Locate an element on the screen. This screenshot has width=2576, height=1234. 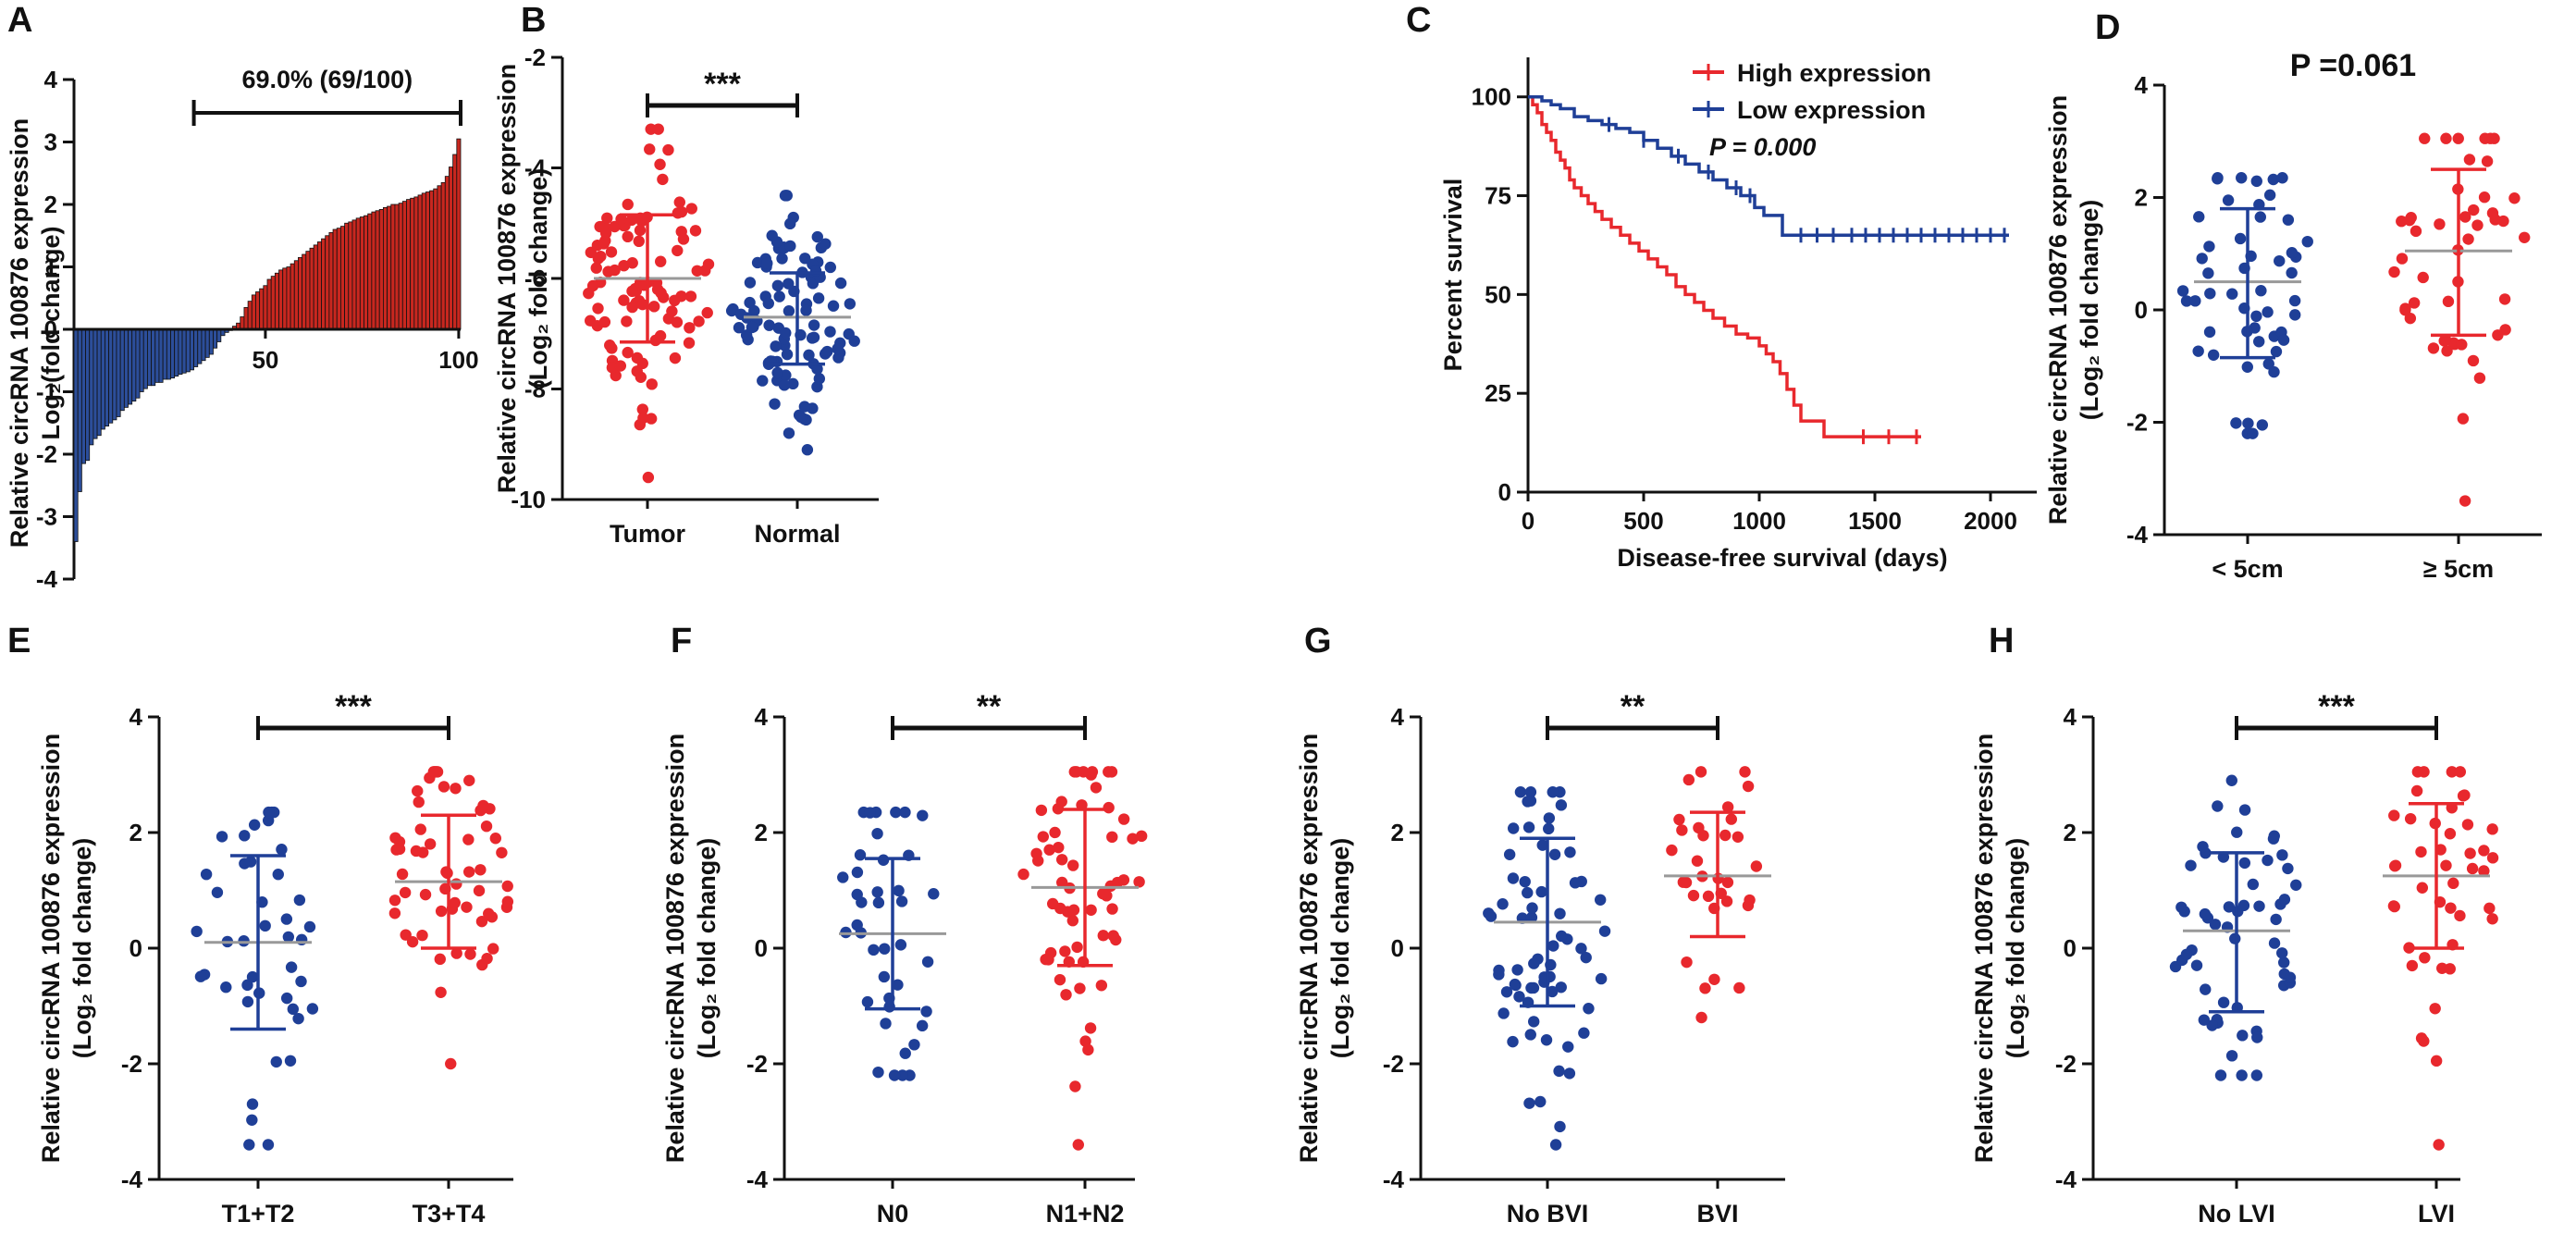
y-tick-label: 1 is located at coordinates (50, 267).